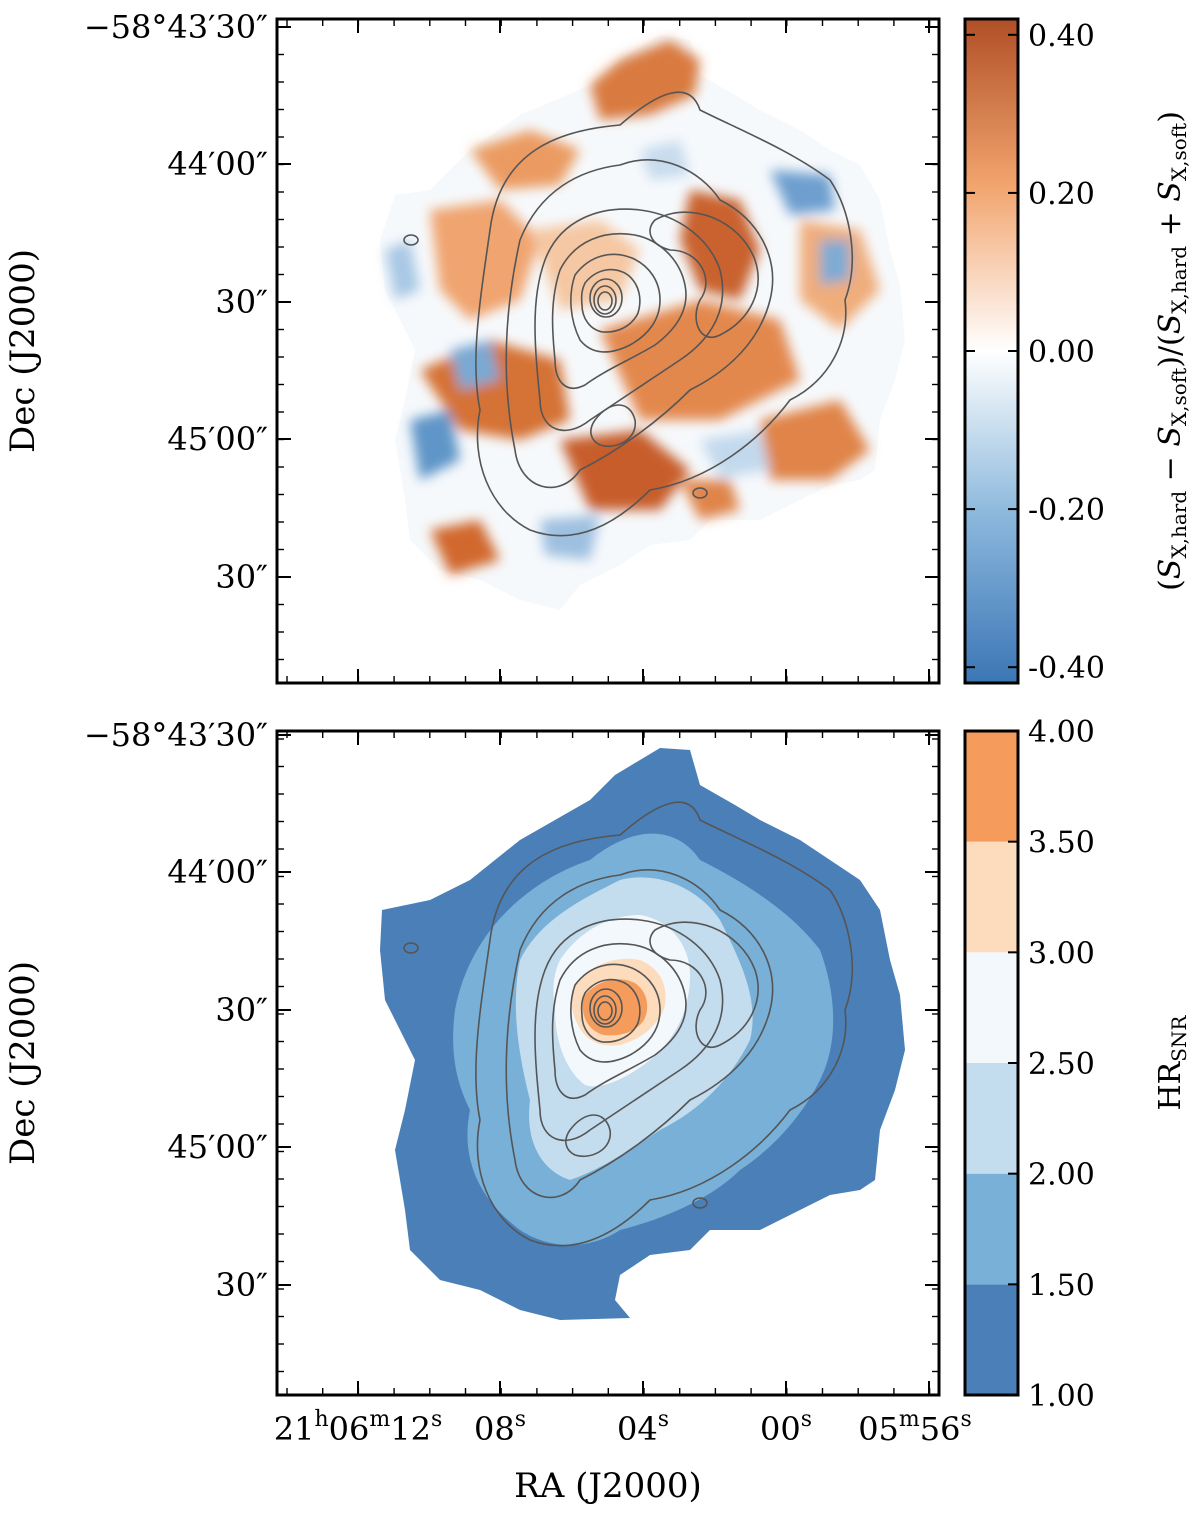  Describe the element at coordinates (1179, 152) in the screenshot. I see `cb-part-11: X,soft` at that location.